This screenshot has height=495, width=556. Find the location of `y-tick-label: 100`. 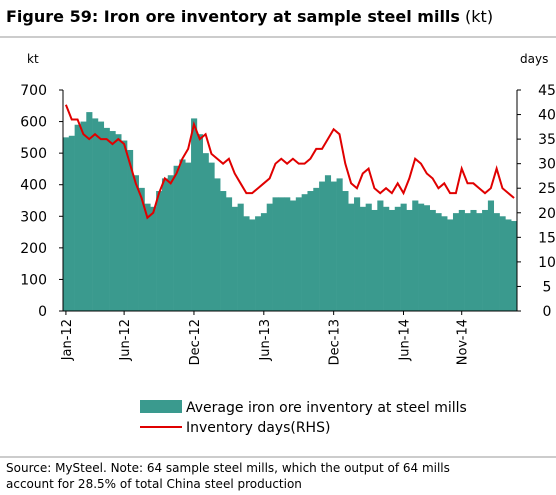

y-tick-label: 100 is located at coordinates (33, 280).